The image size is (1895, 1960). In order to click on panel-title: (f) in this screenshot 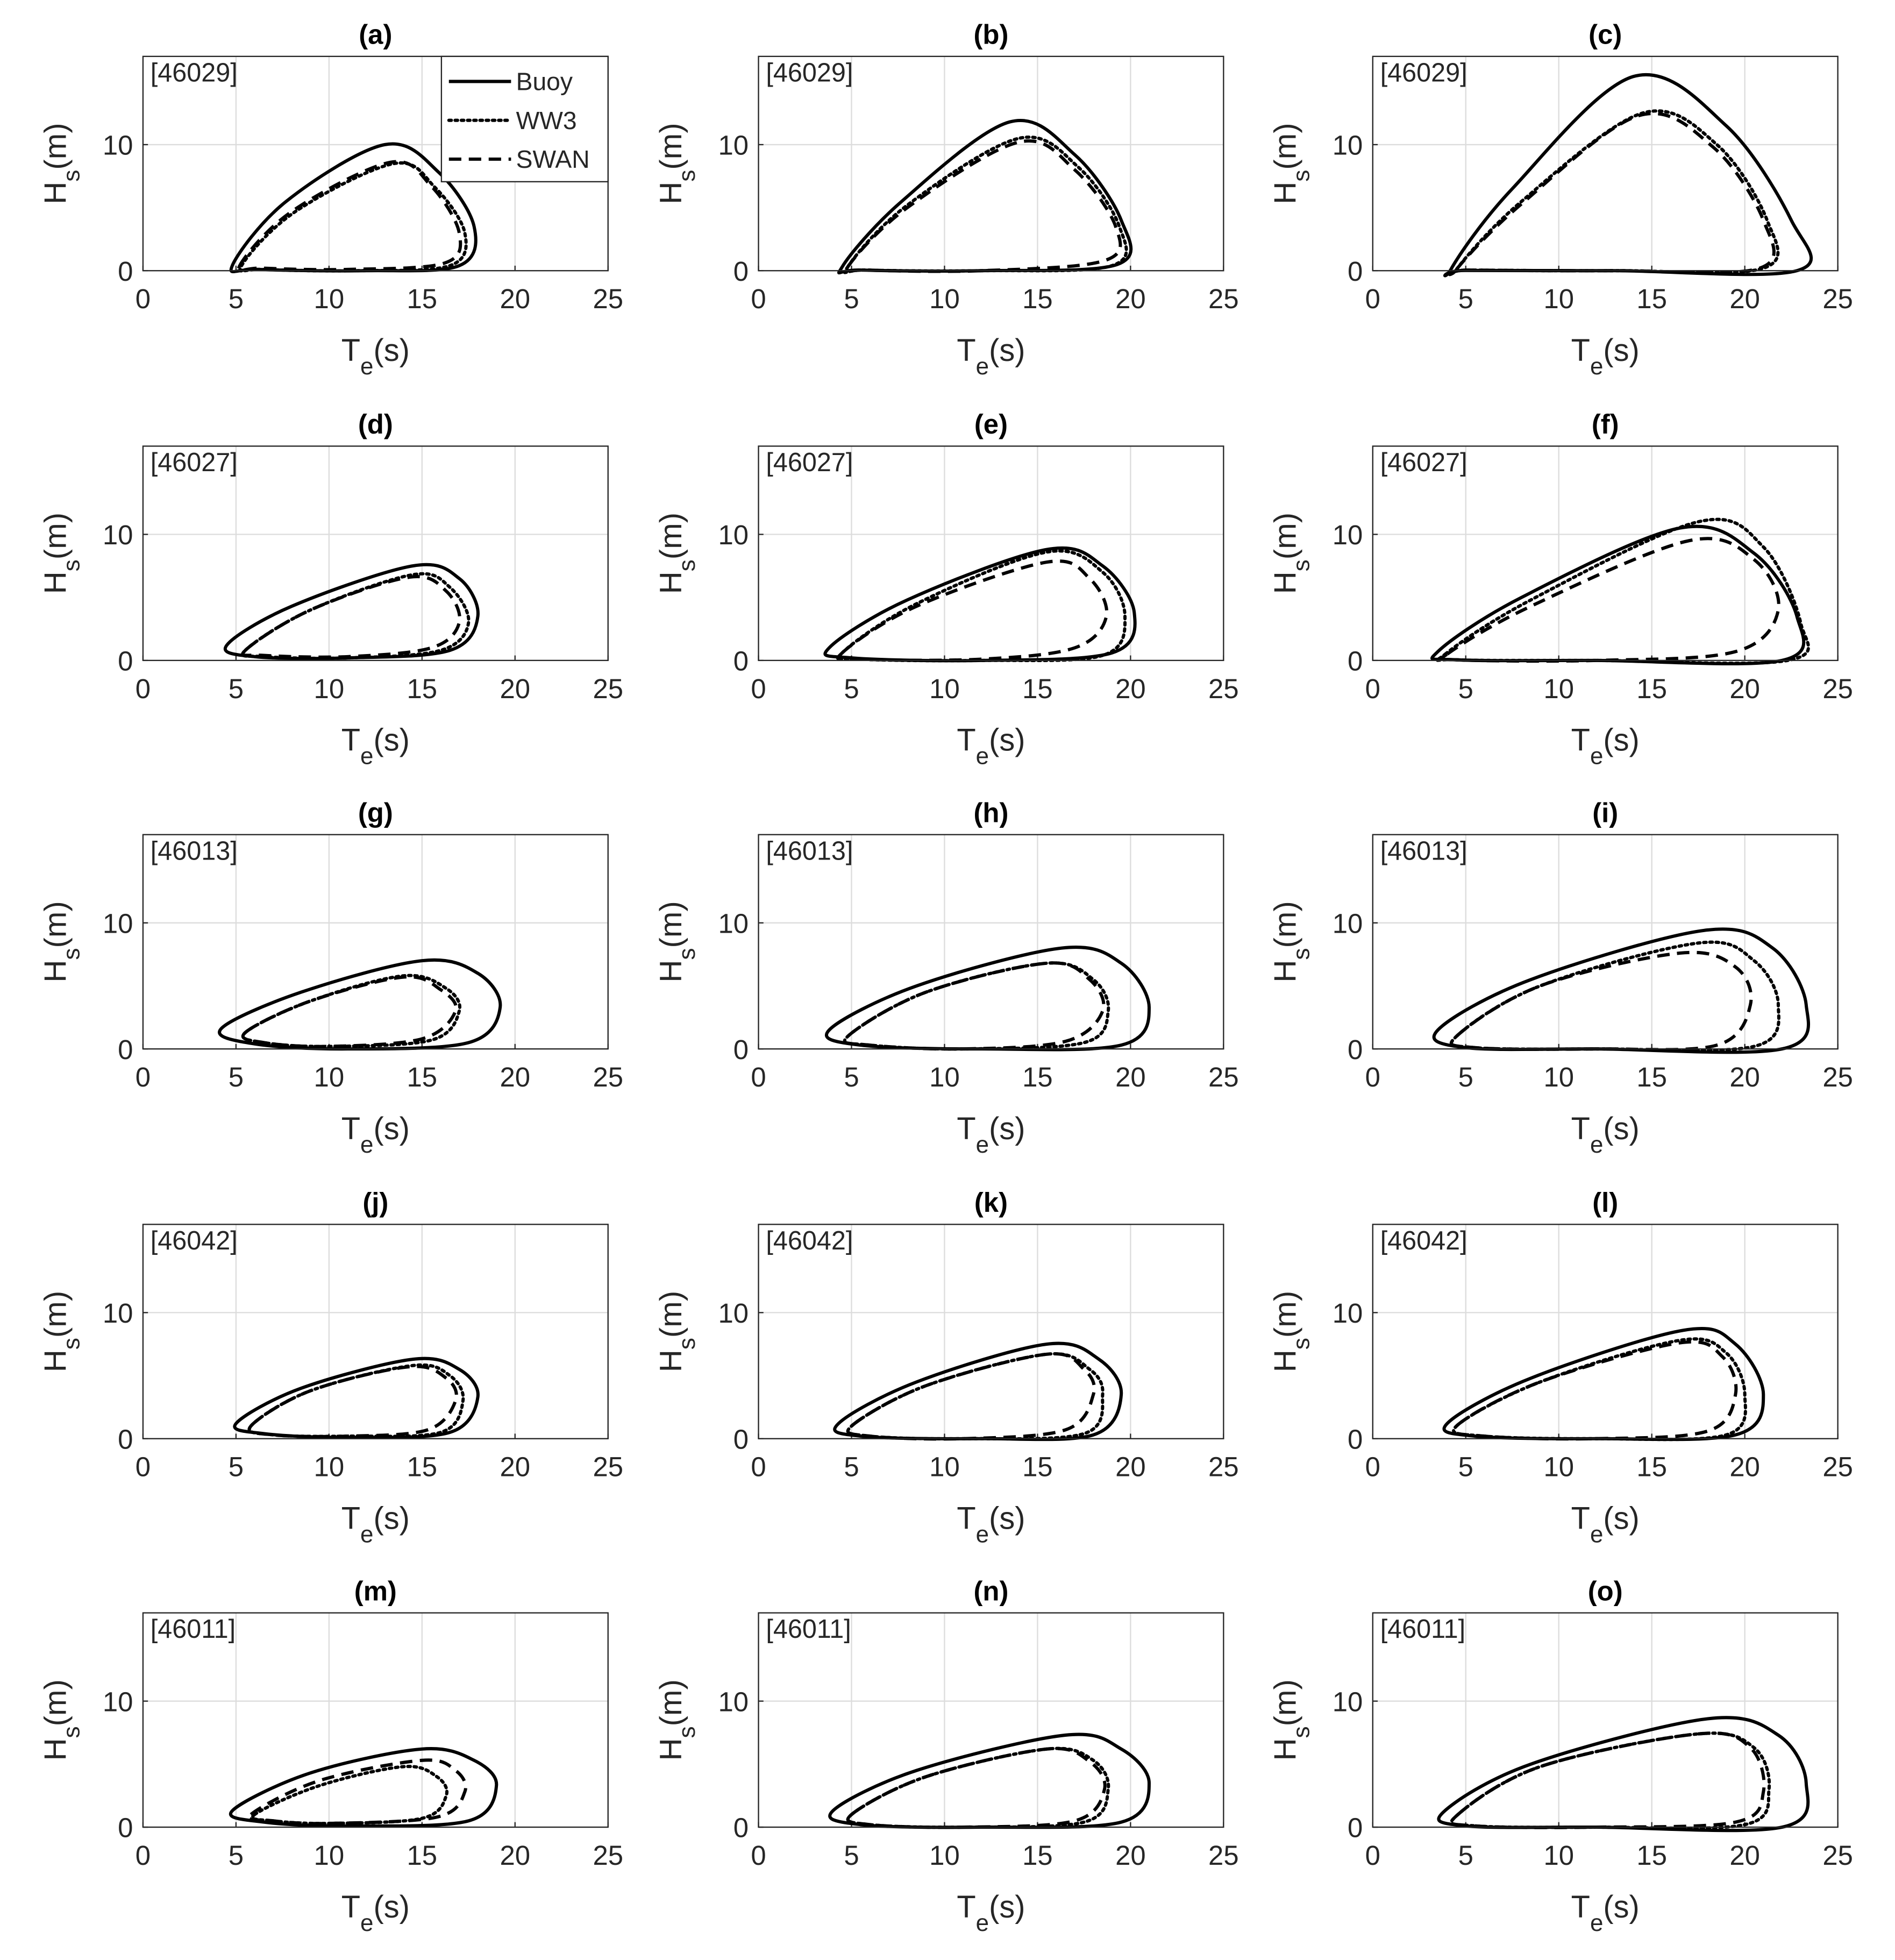, I will do `click(1605, 424)`.